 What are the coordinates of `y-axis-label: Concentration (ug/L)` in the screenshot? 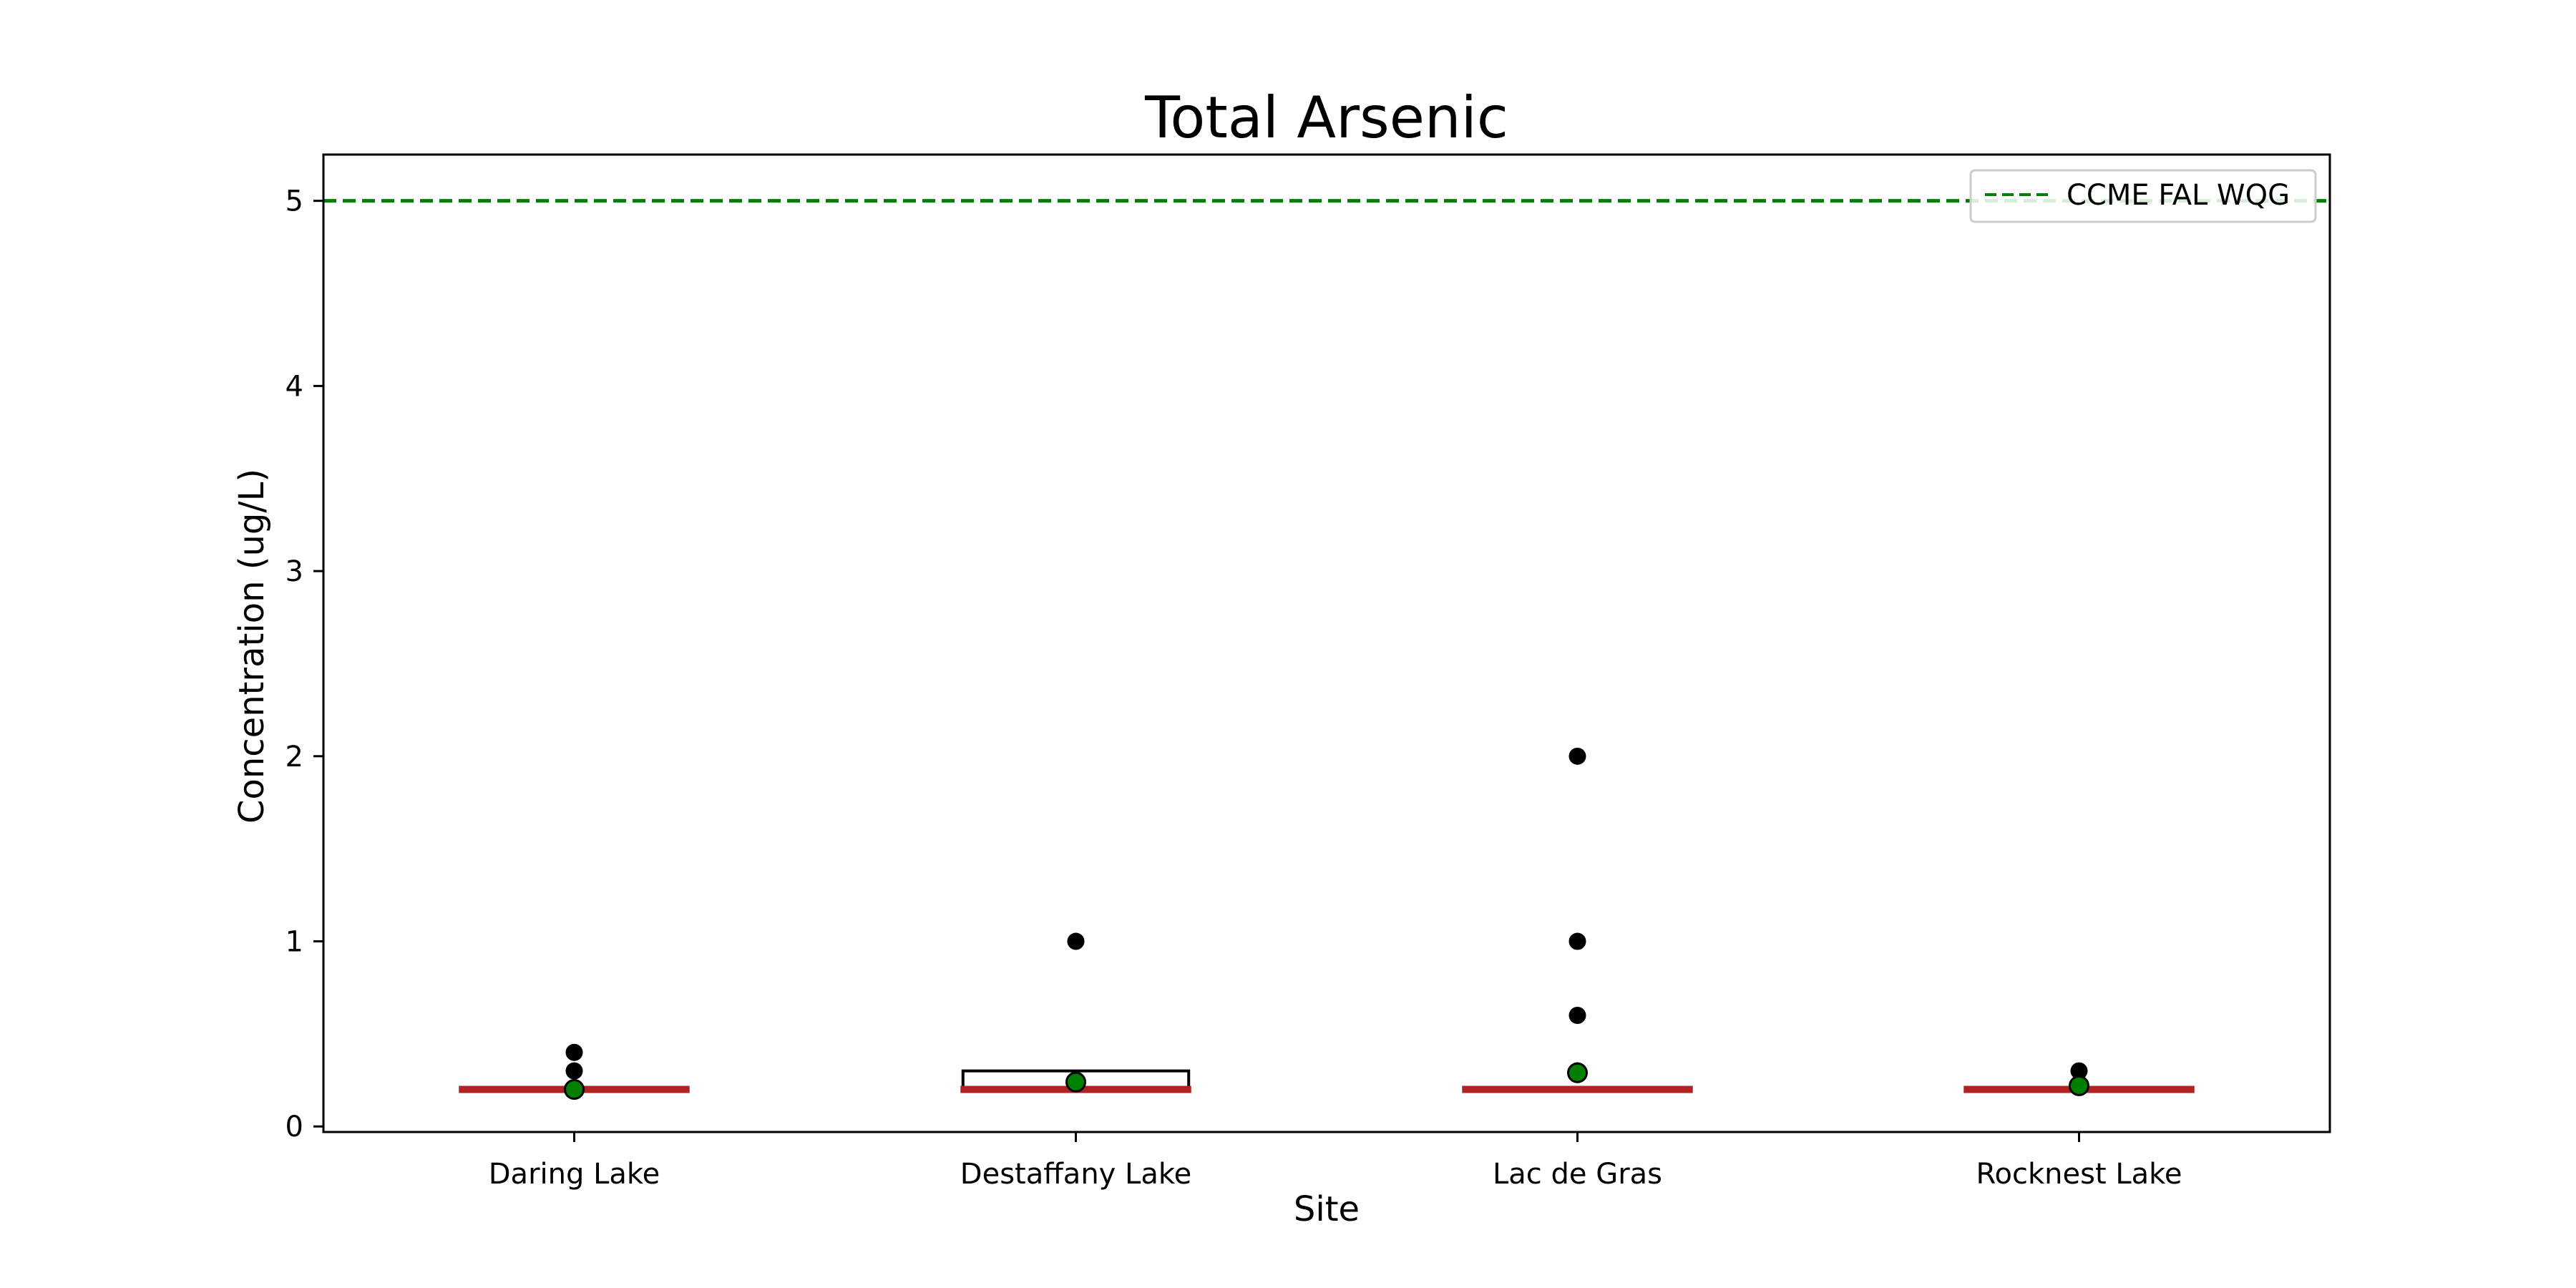 It's located at (252, 646).